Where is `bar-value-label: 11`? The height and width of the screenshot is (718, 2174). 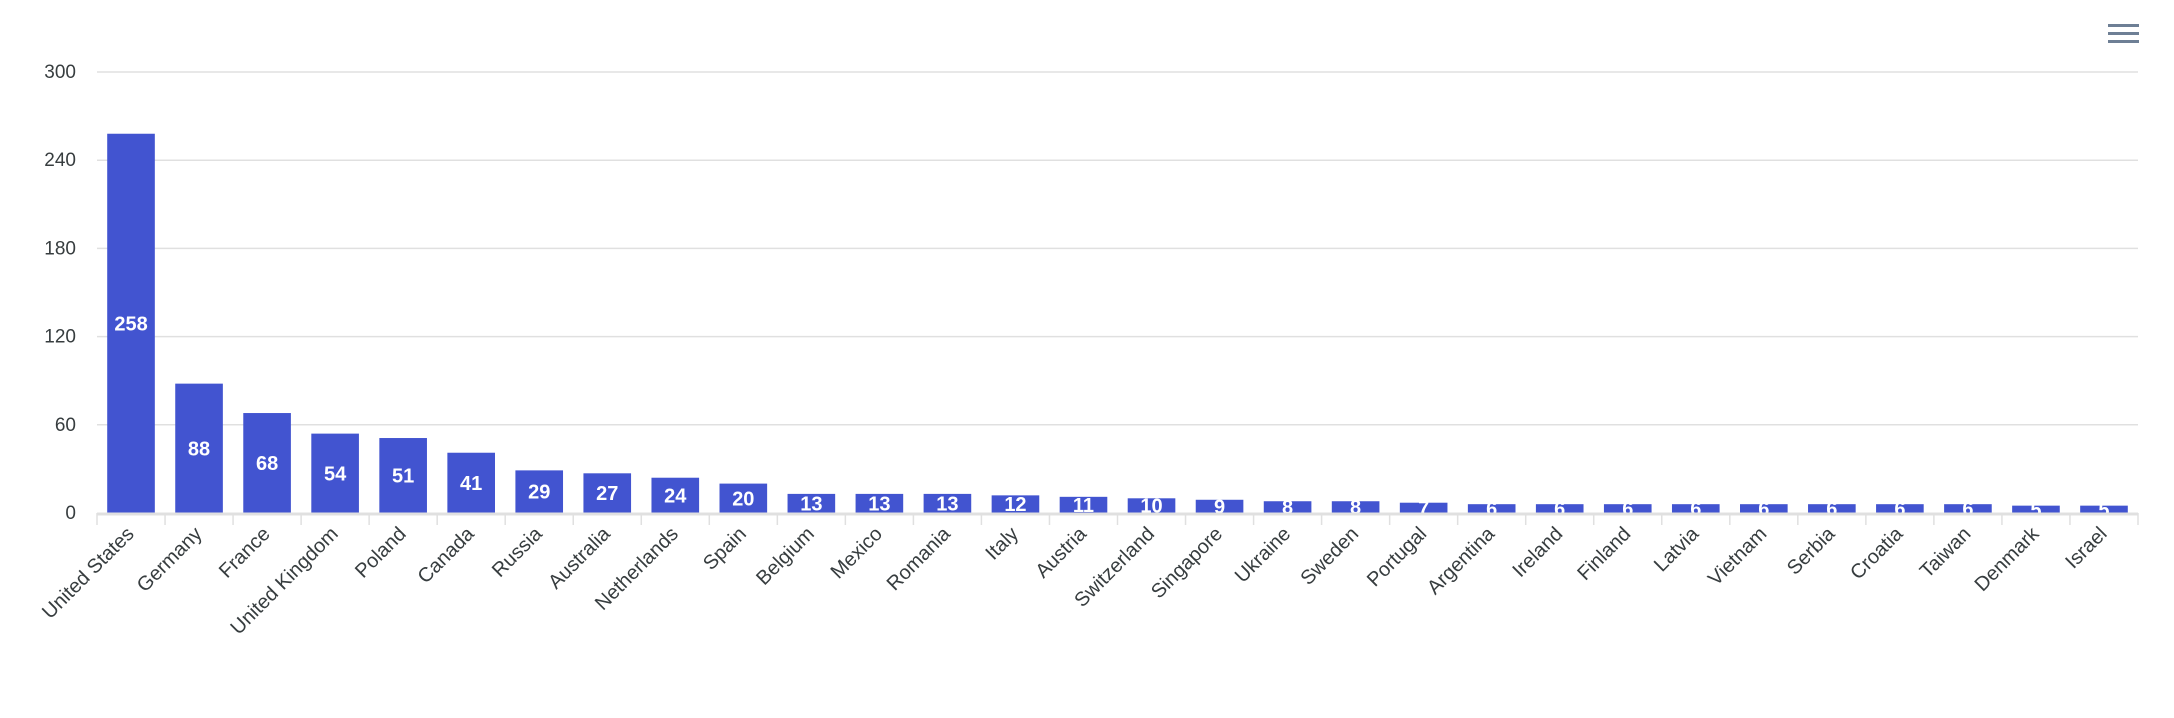
bar-value-label: 11 is located at coordinates (1083, 506).